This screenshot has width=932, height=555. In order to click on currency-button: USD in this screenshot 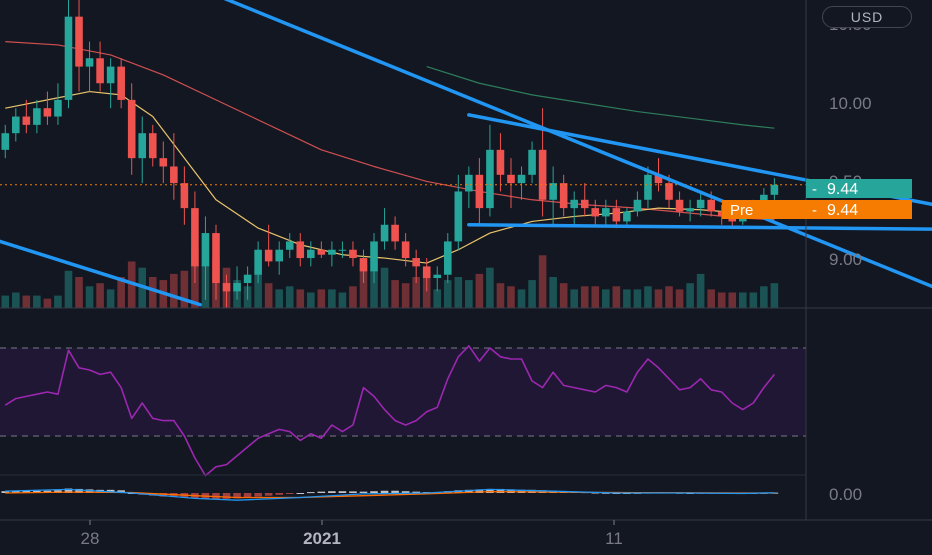, I will do `click(867, 17)`.